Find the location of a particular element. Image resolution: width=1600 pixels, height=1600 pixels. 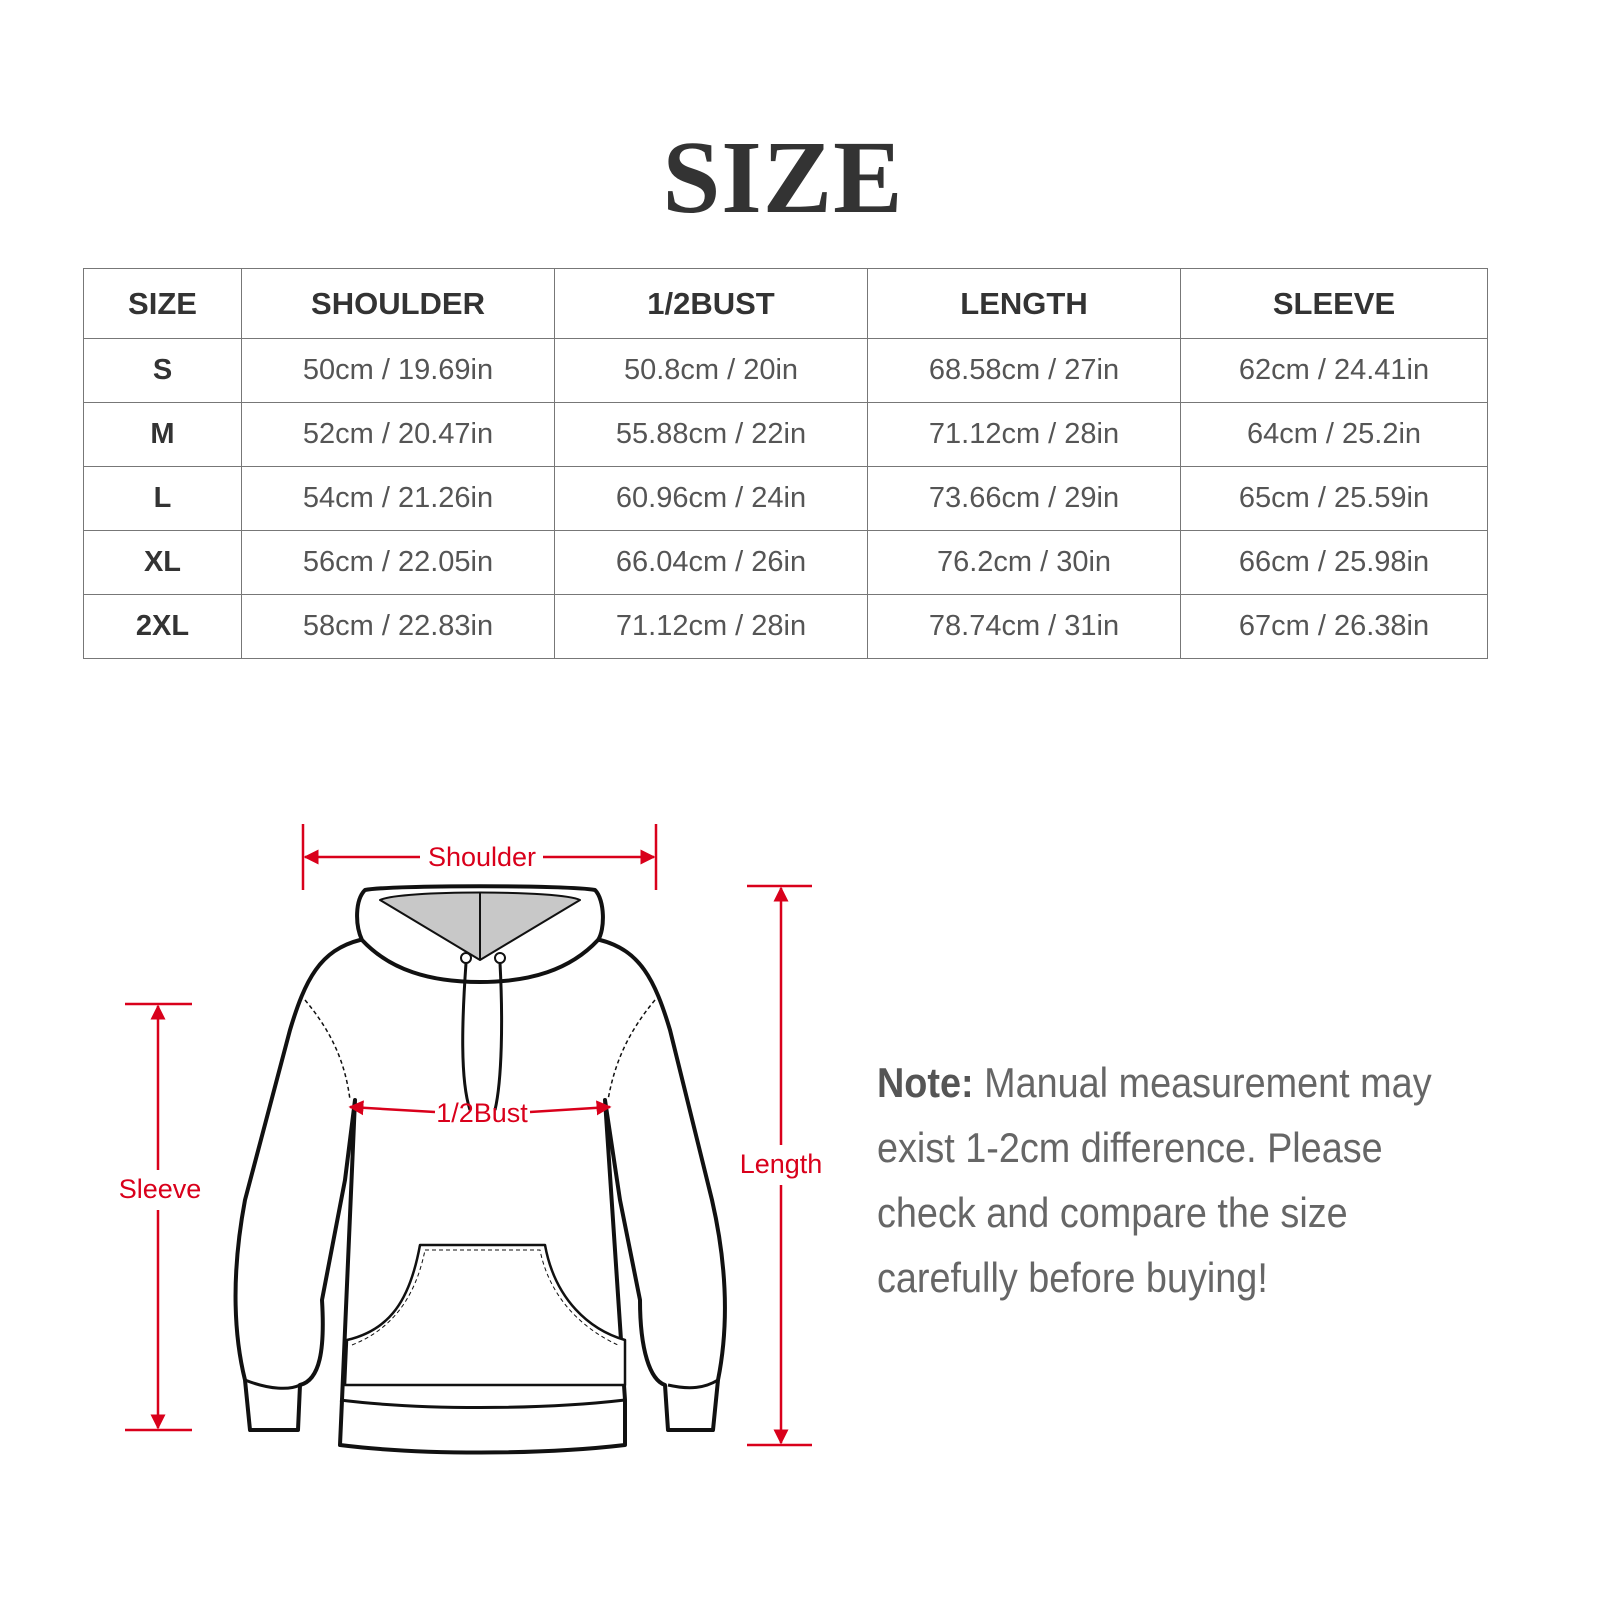

measurement-cell: 78.74cm / 31in is located at coordinates (1024, 626).